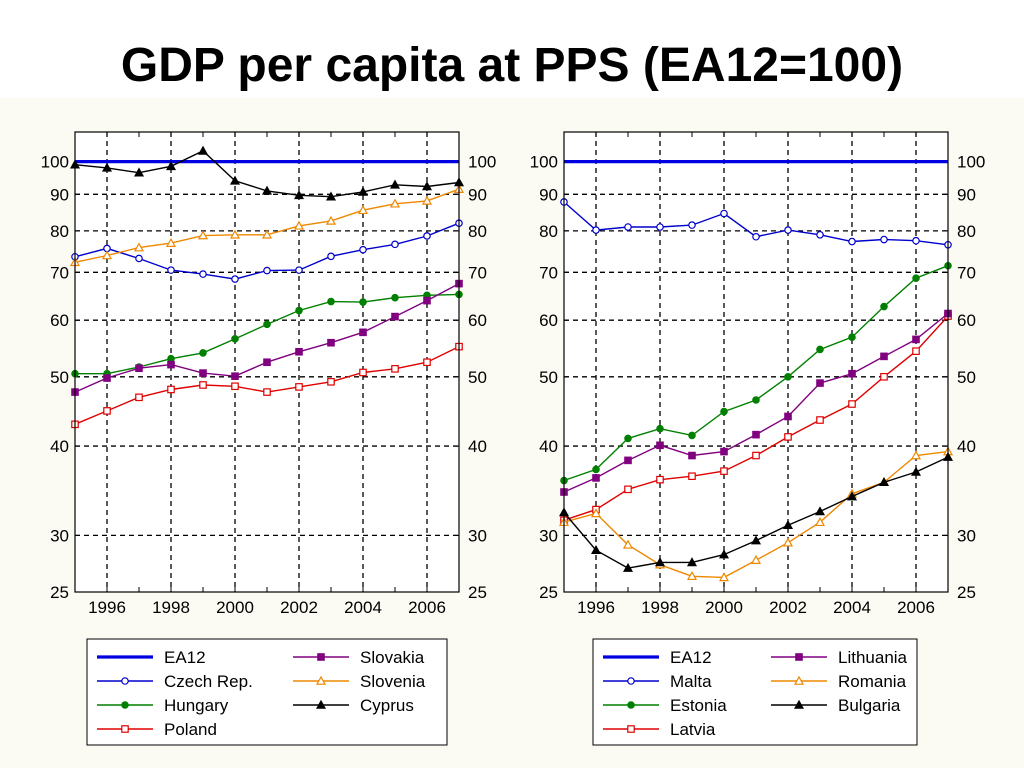 Image resolution: width=1024 pixels, height=768 pixels. Describe the element at coordinates (482, 162) in the screenshot. I see `y-tick-label-right: 100` at that location.